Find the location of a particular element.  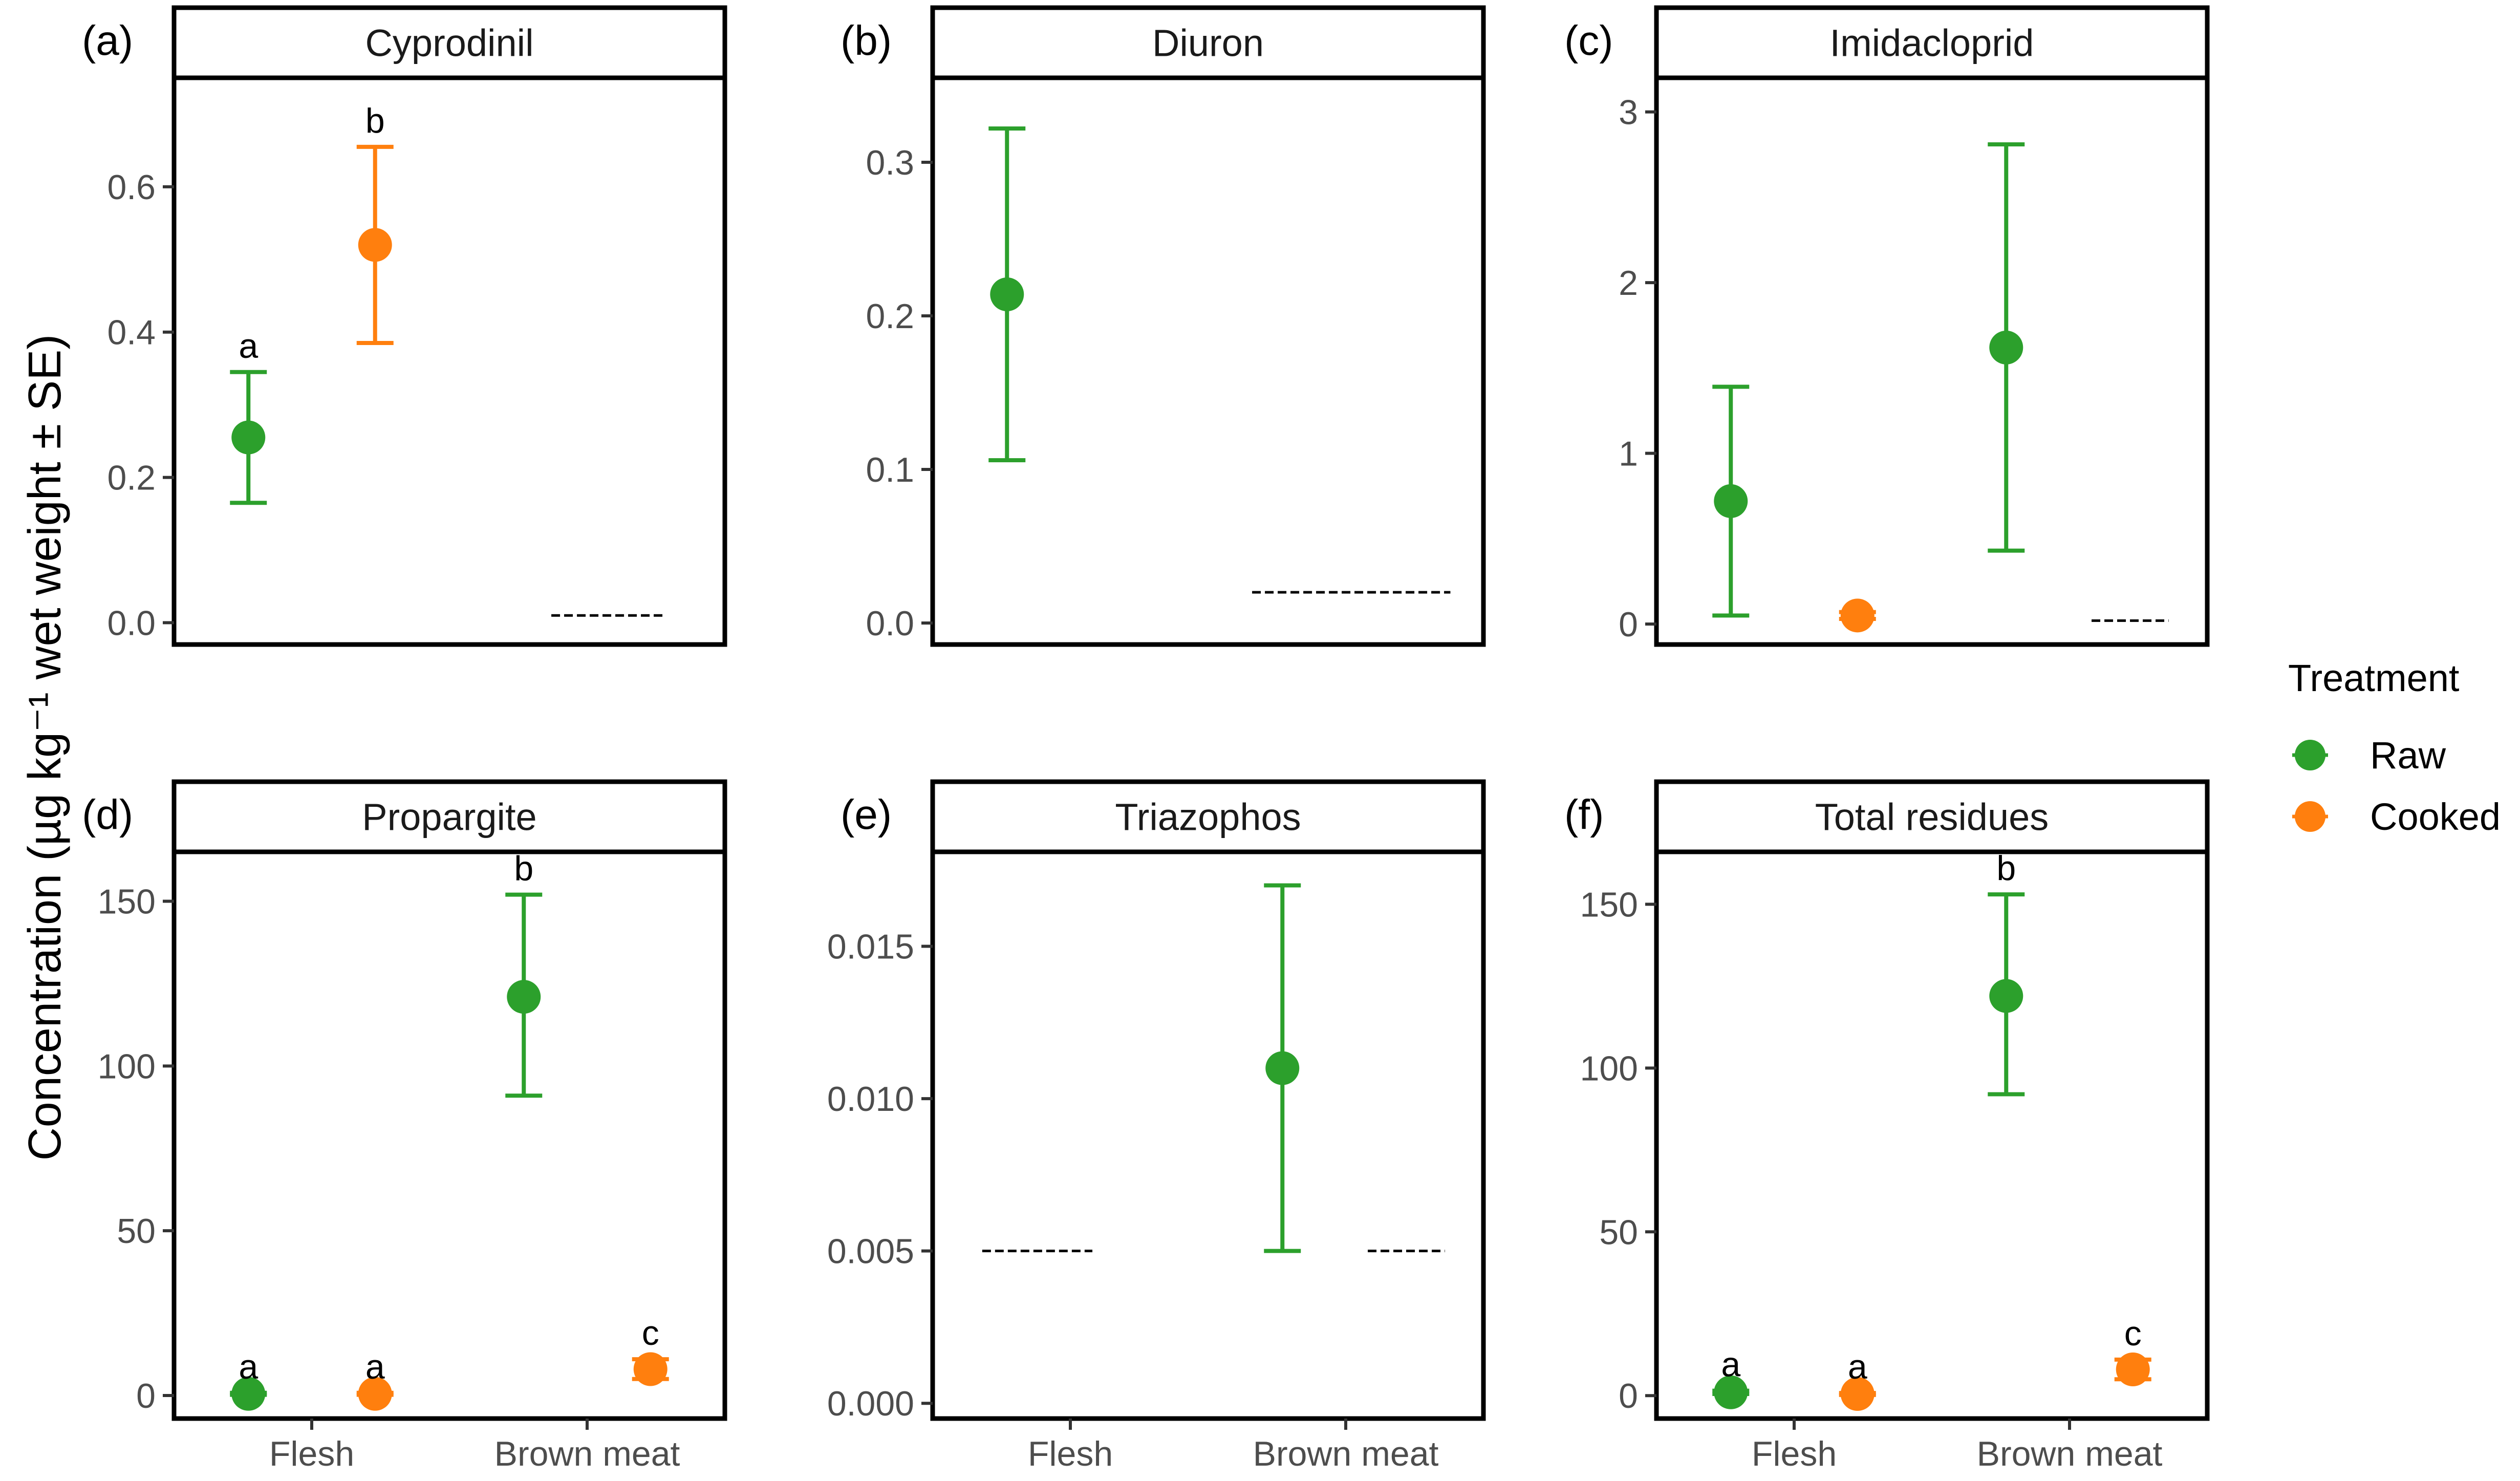

legend-raw-label: Raw is located at coordinates (2408, 755).